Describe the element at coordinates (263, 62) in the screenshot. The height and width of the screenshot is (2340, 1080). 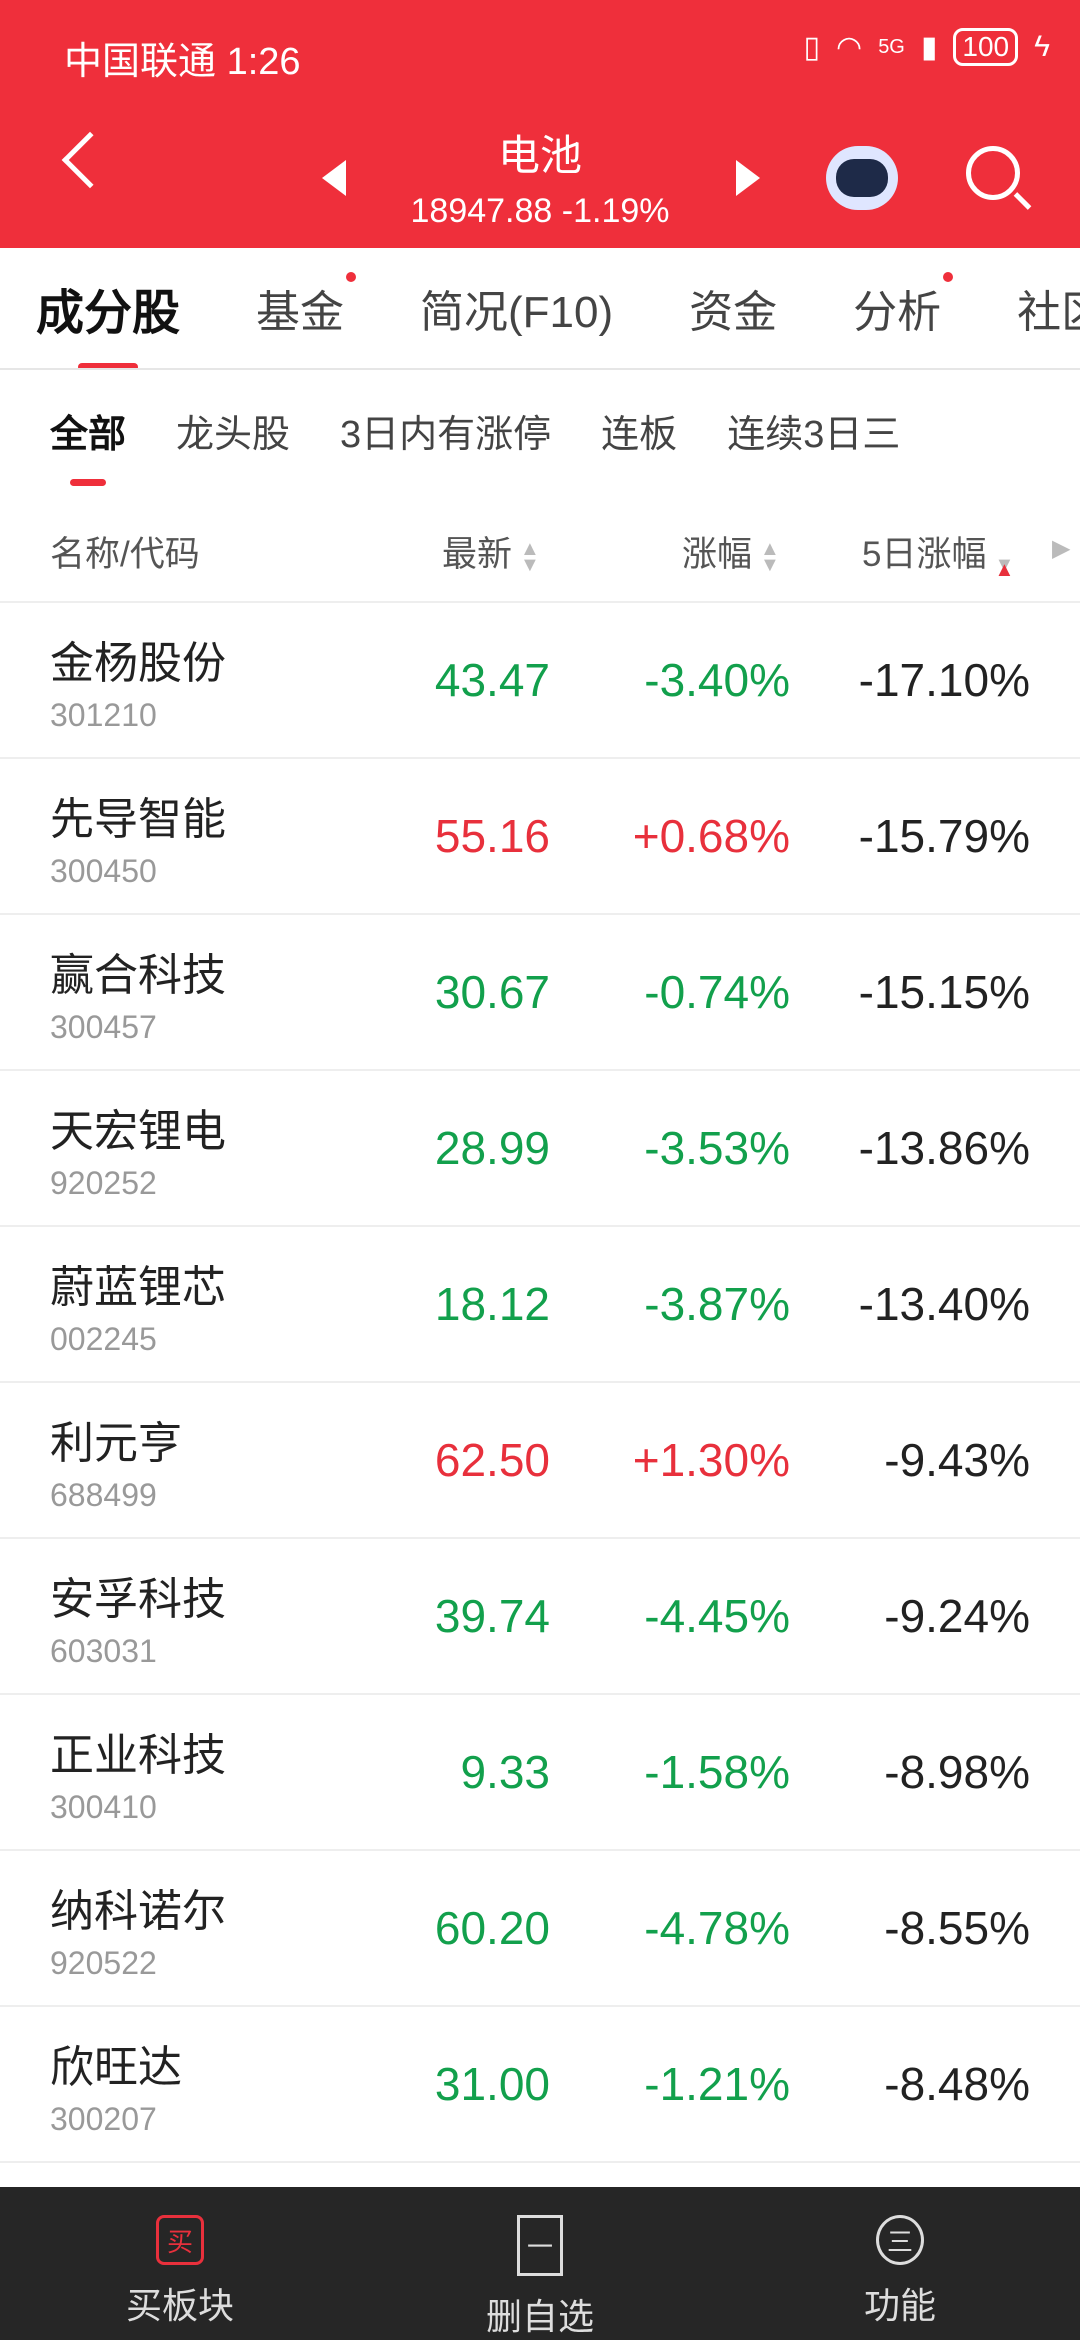
I see `clock: 1:26` at that location.